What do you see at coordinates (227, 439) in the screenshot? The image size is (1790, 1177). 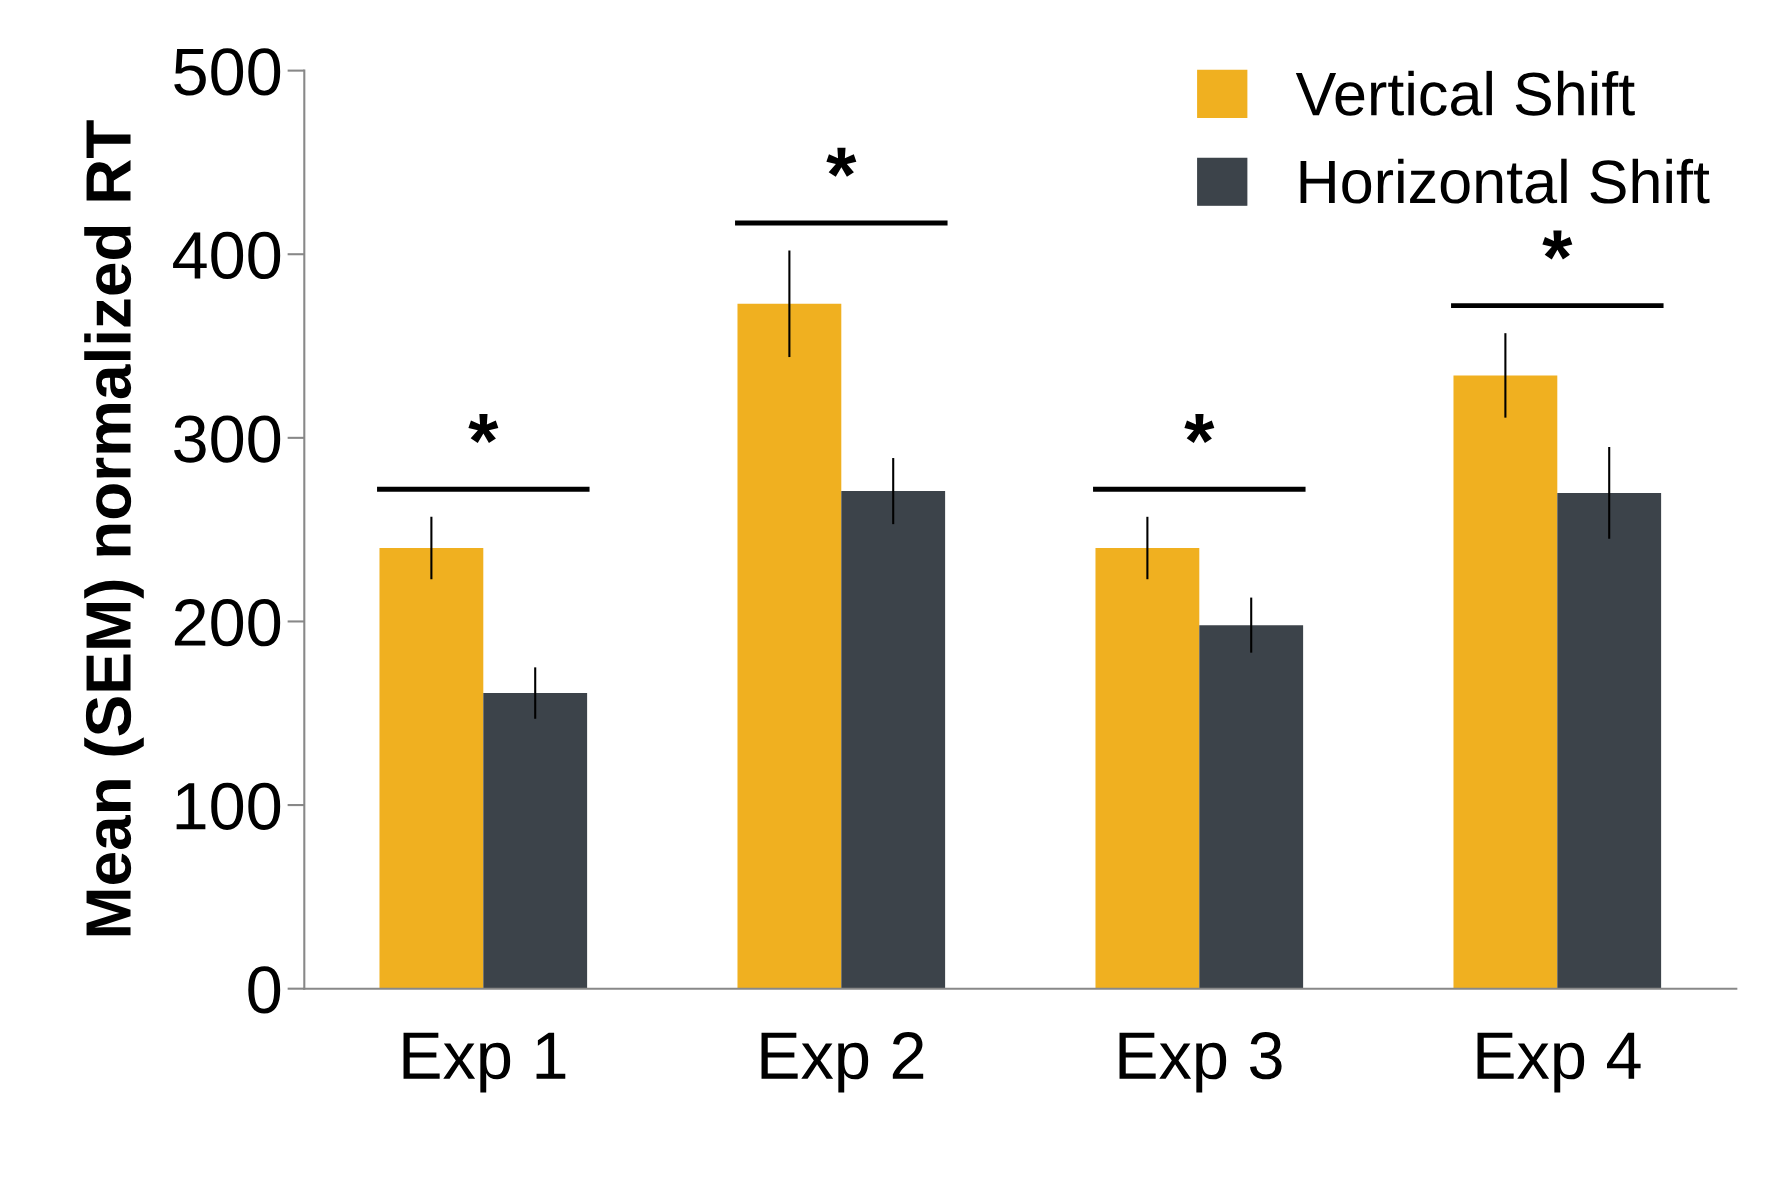 I see `y-tick-label: 300` at bounding box center [227, 439].